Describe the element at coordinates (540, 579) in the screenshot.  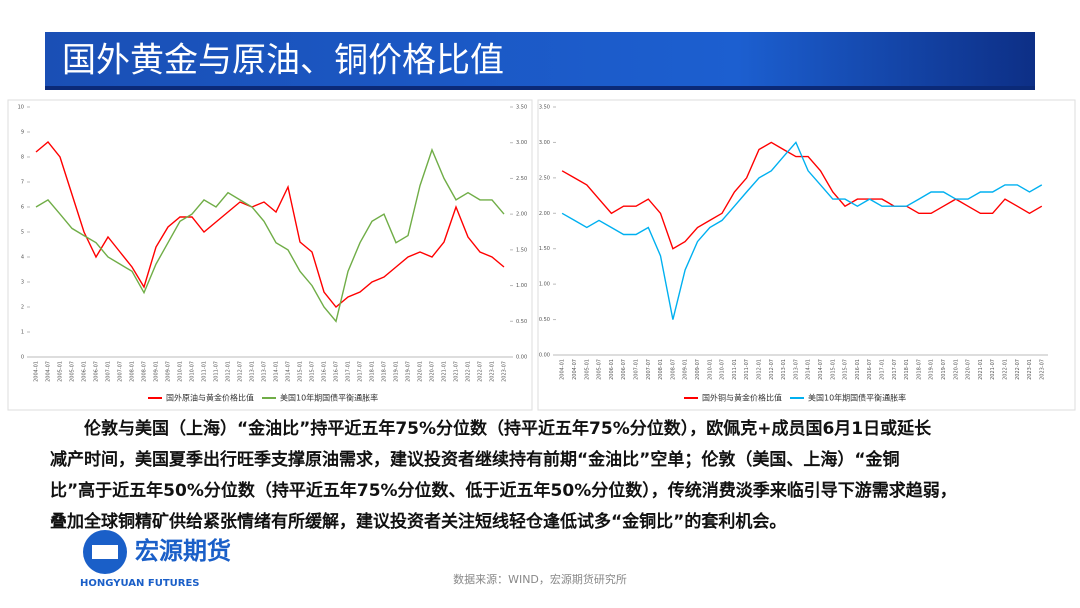
I see `source: 数据来源：WIND，宏源期货研究所` at that location.